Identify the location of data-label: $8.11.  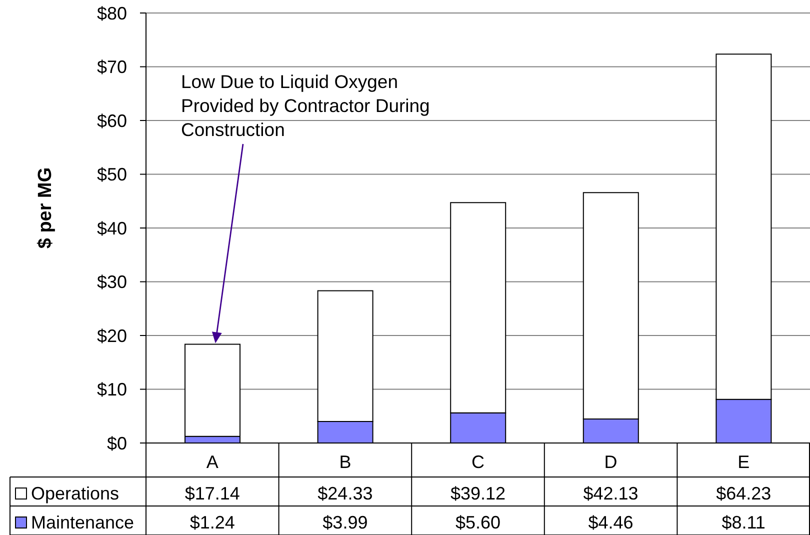
(744, 522).